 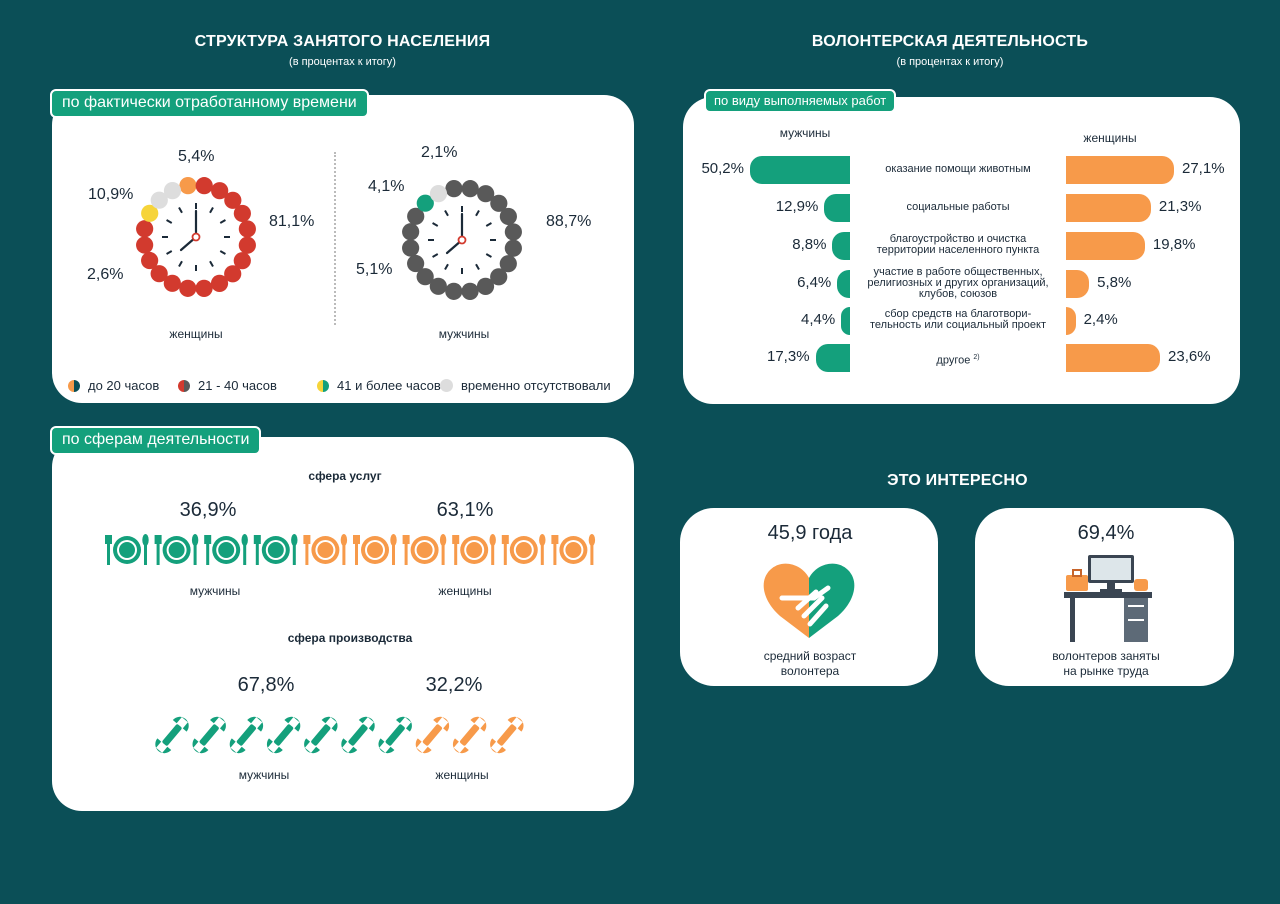 I want to click on legend-long-icon, so click(x=323, y=385).